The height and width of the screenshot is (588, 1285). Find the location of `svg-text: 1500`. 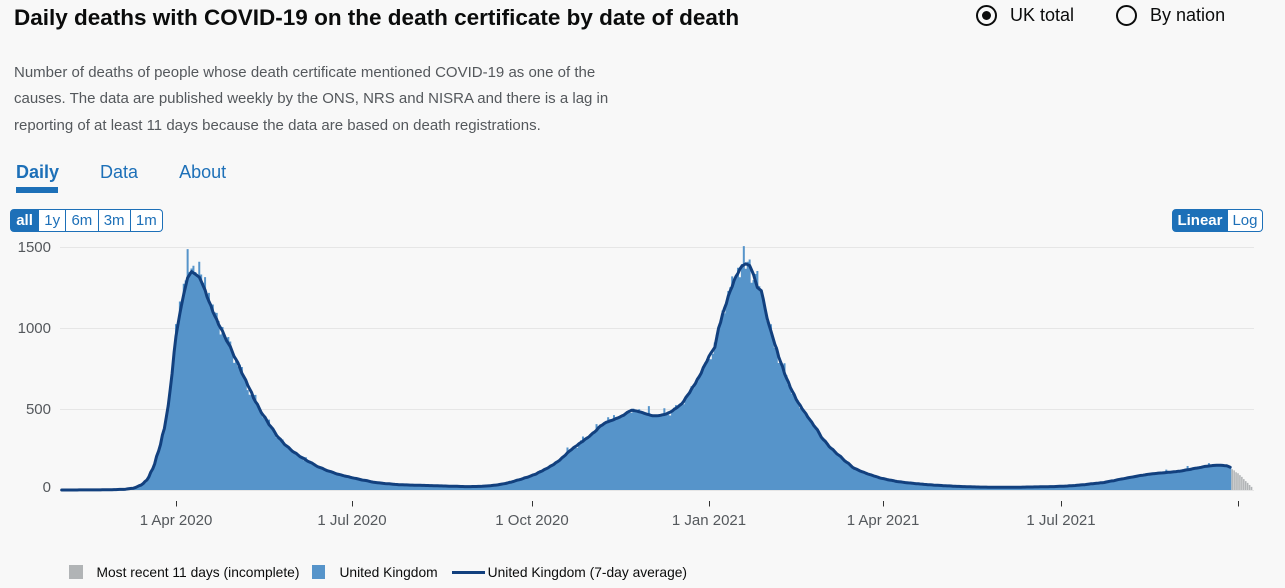

svg-text: 1500 is located at coordinates (34, 247).